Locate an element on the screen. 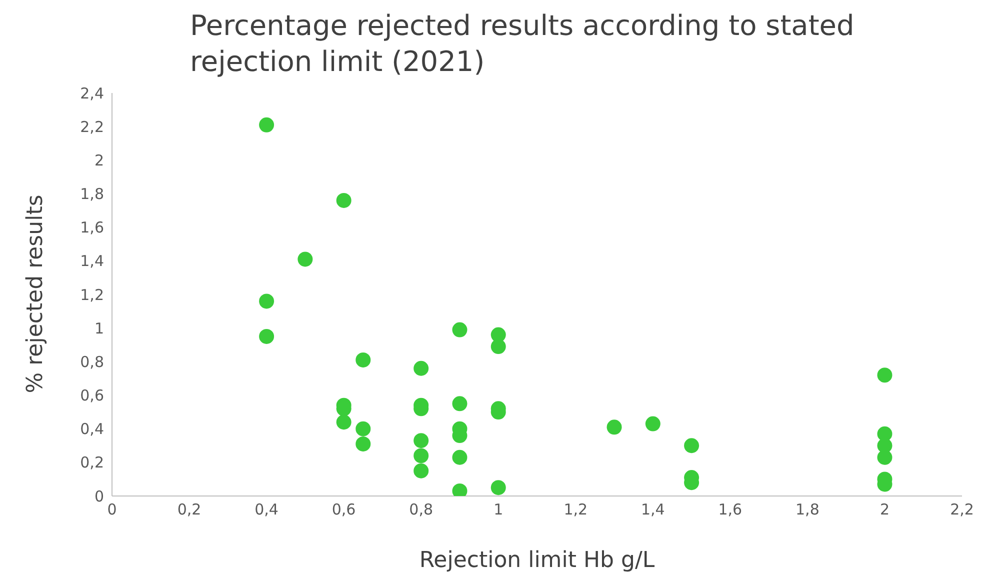  x-tick-label: 0,8 is located at coordinates (421, 509).